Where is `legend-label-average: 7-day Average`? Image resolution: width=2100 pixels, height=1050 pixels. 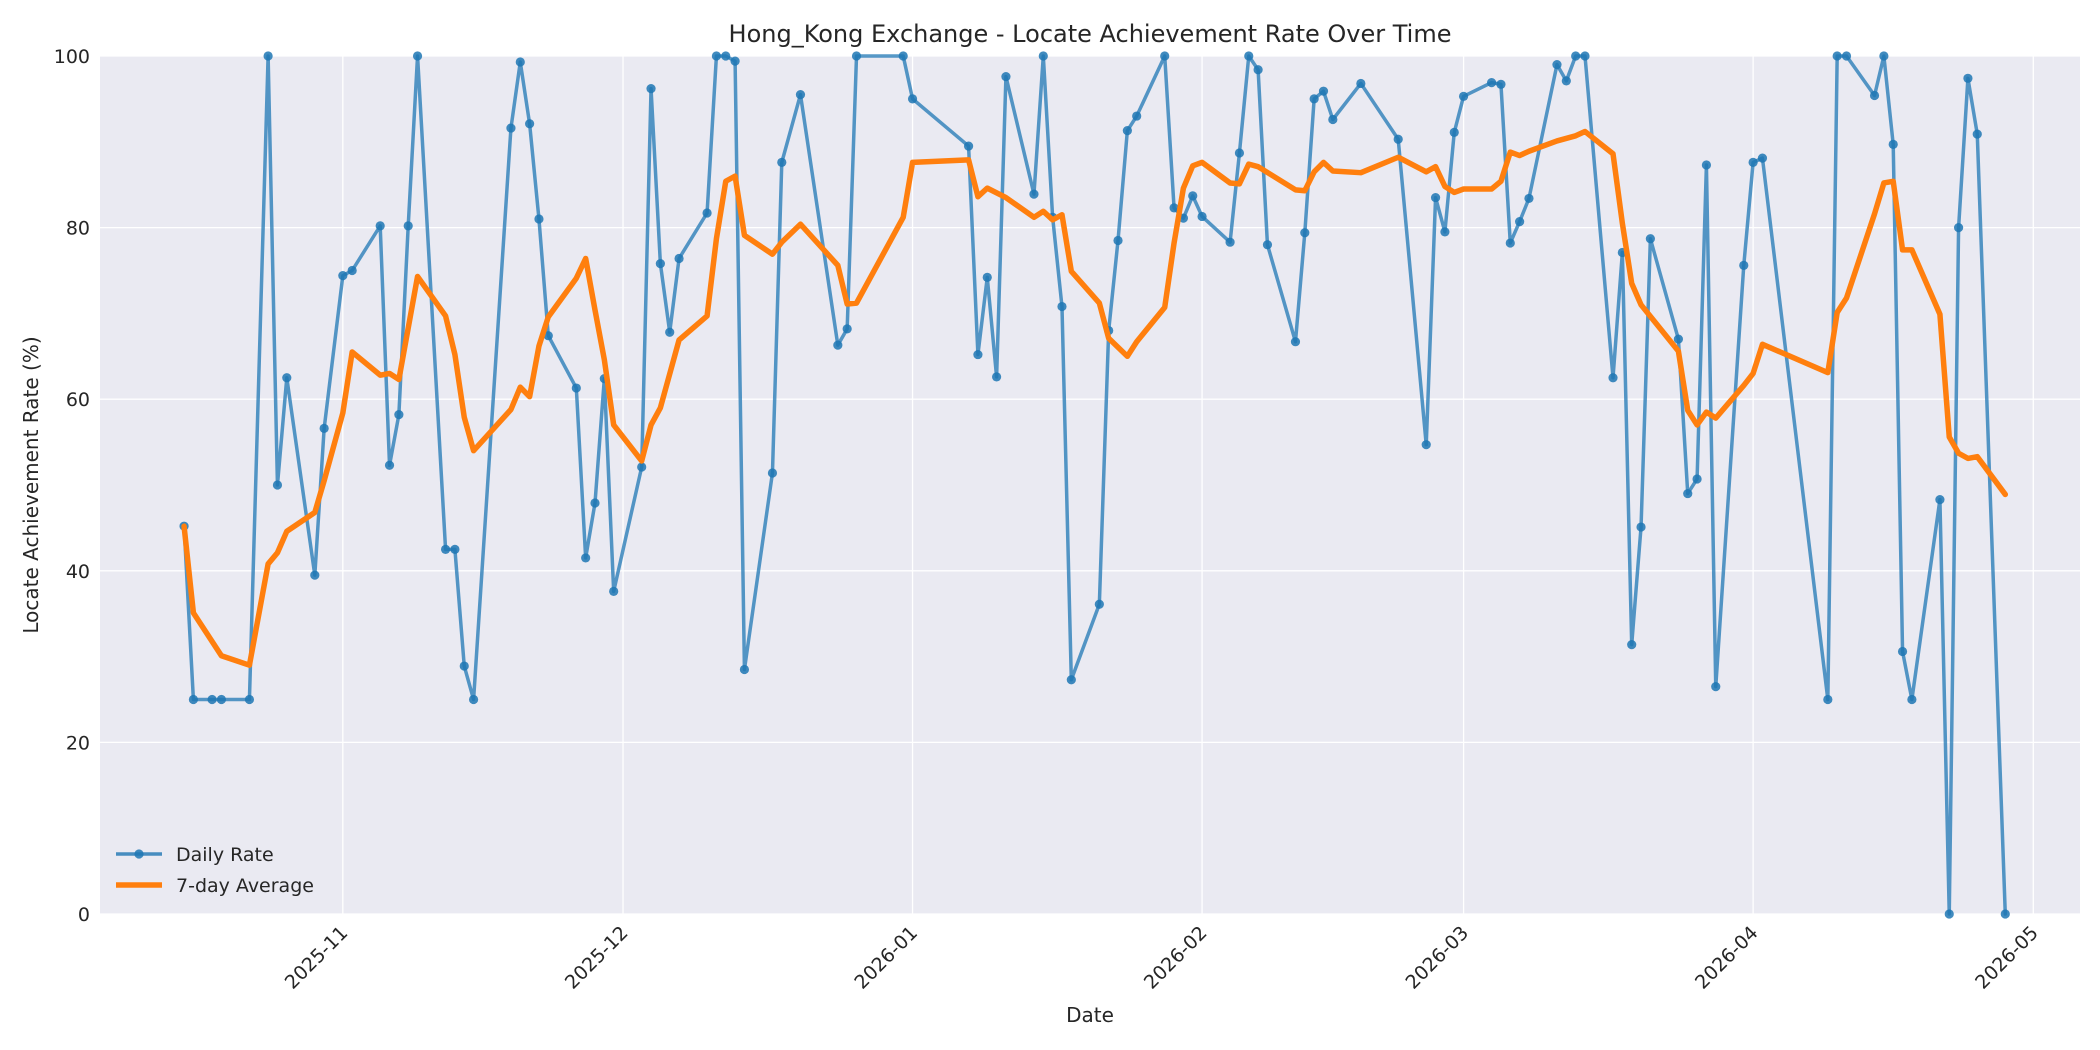
legend-label-average: 7-day Average is located at coordinates (245, 886).